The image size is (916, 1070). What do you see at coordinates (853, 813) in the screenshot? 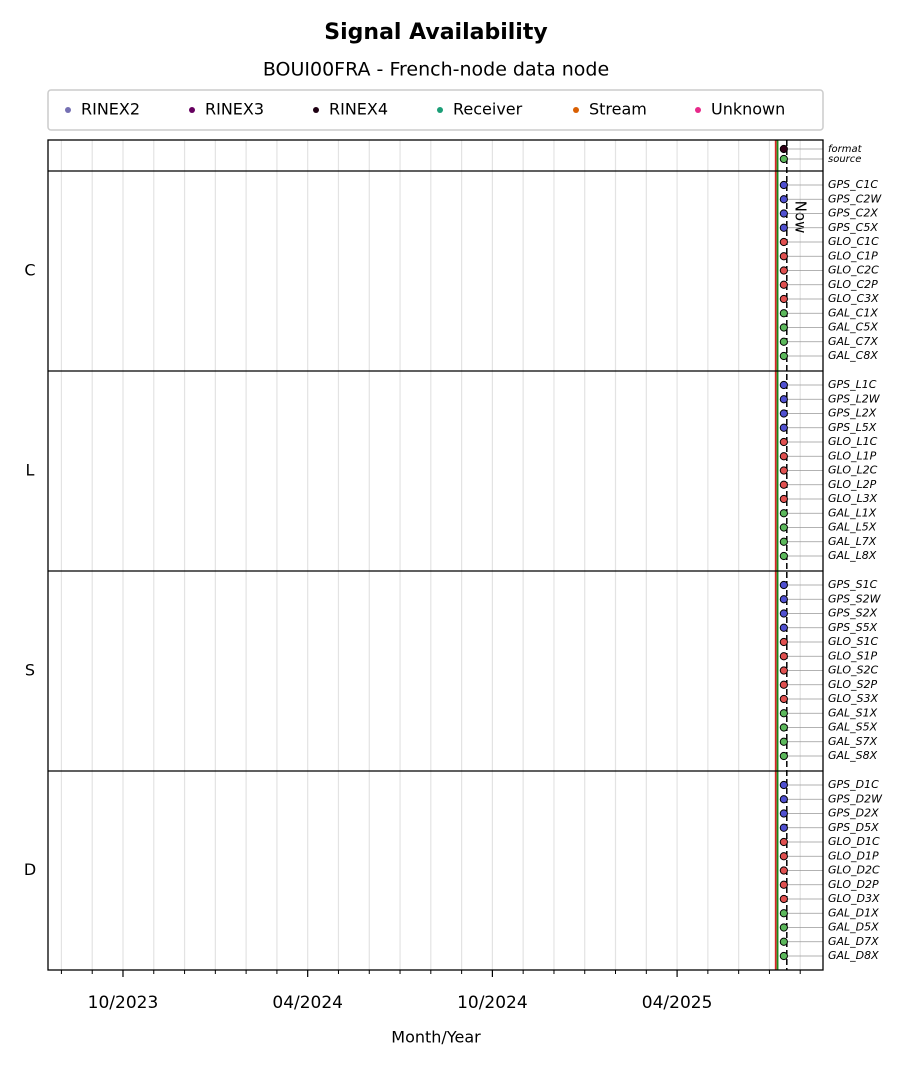
I see `signal-label: GPS_D2X` at bounding box center [853, 813].